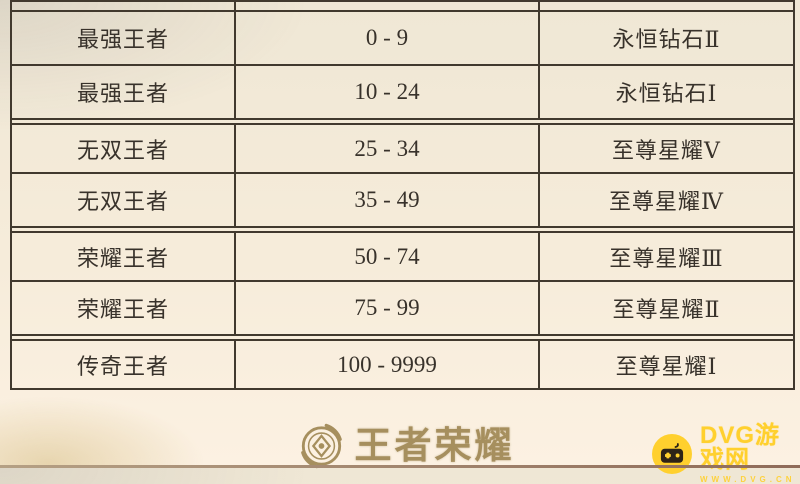 The image size is (800, 484). I want to click on new-tier-cell: 至尊星耀Ⅳ, so click(665, 200).